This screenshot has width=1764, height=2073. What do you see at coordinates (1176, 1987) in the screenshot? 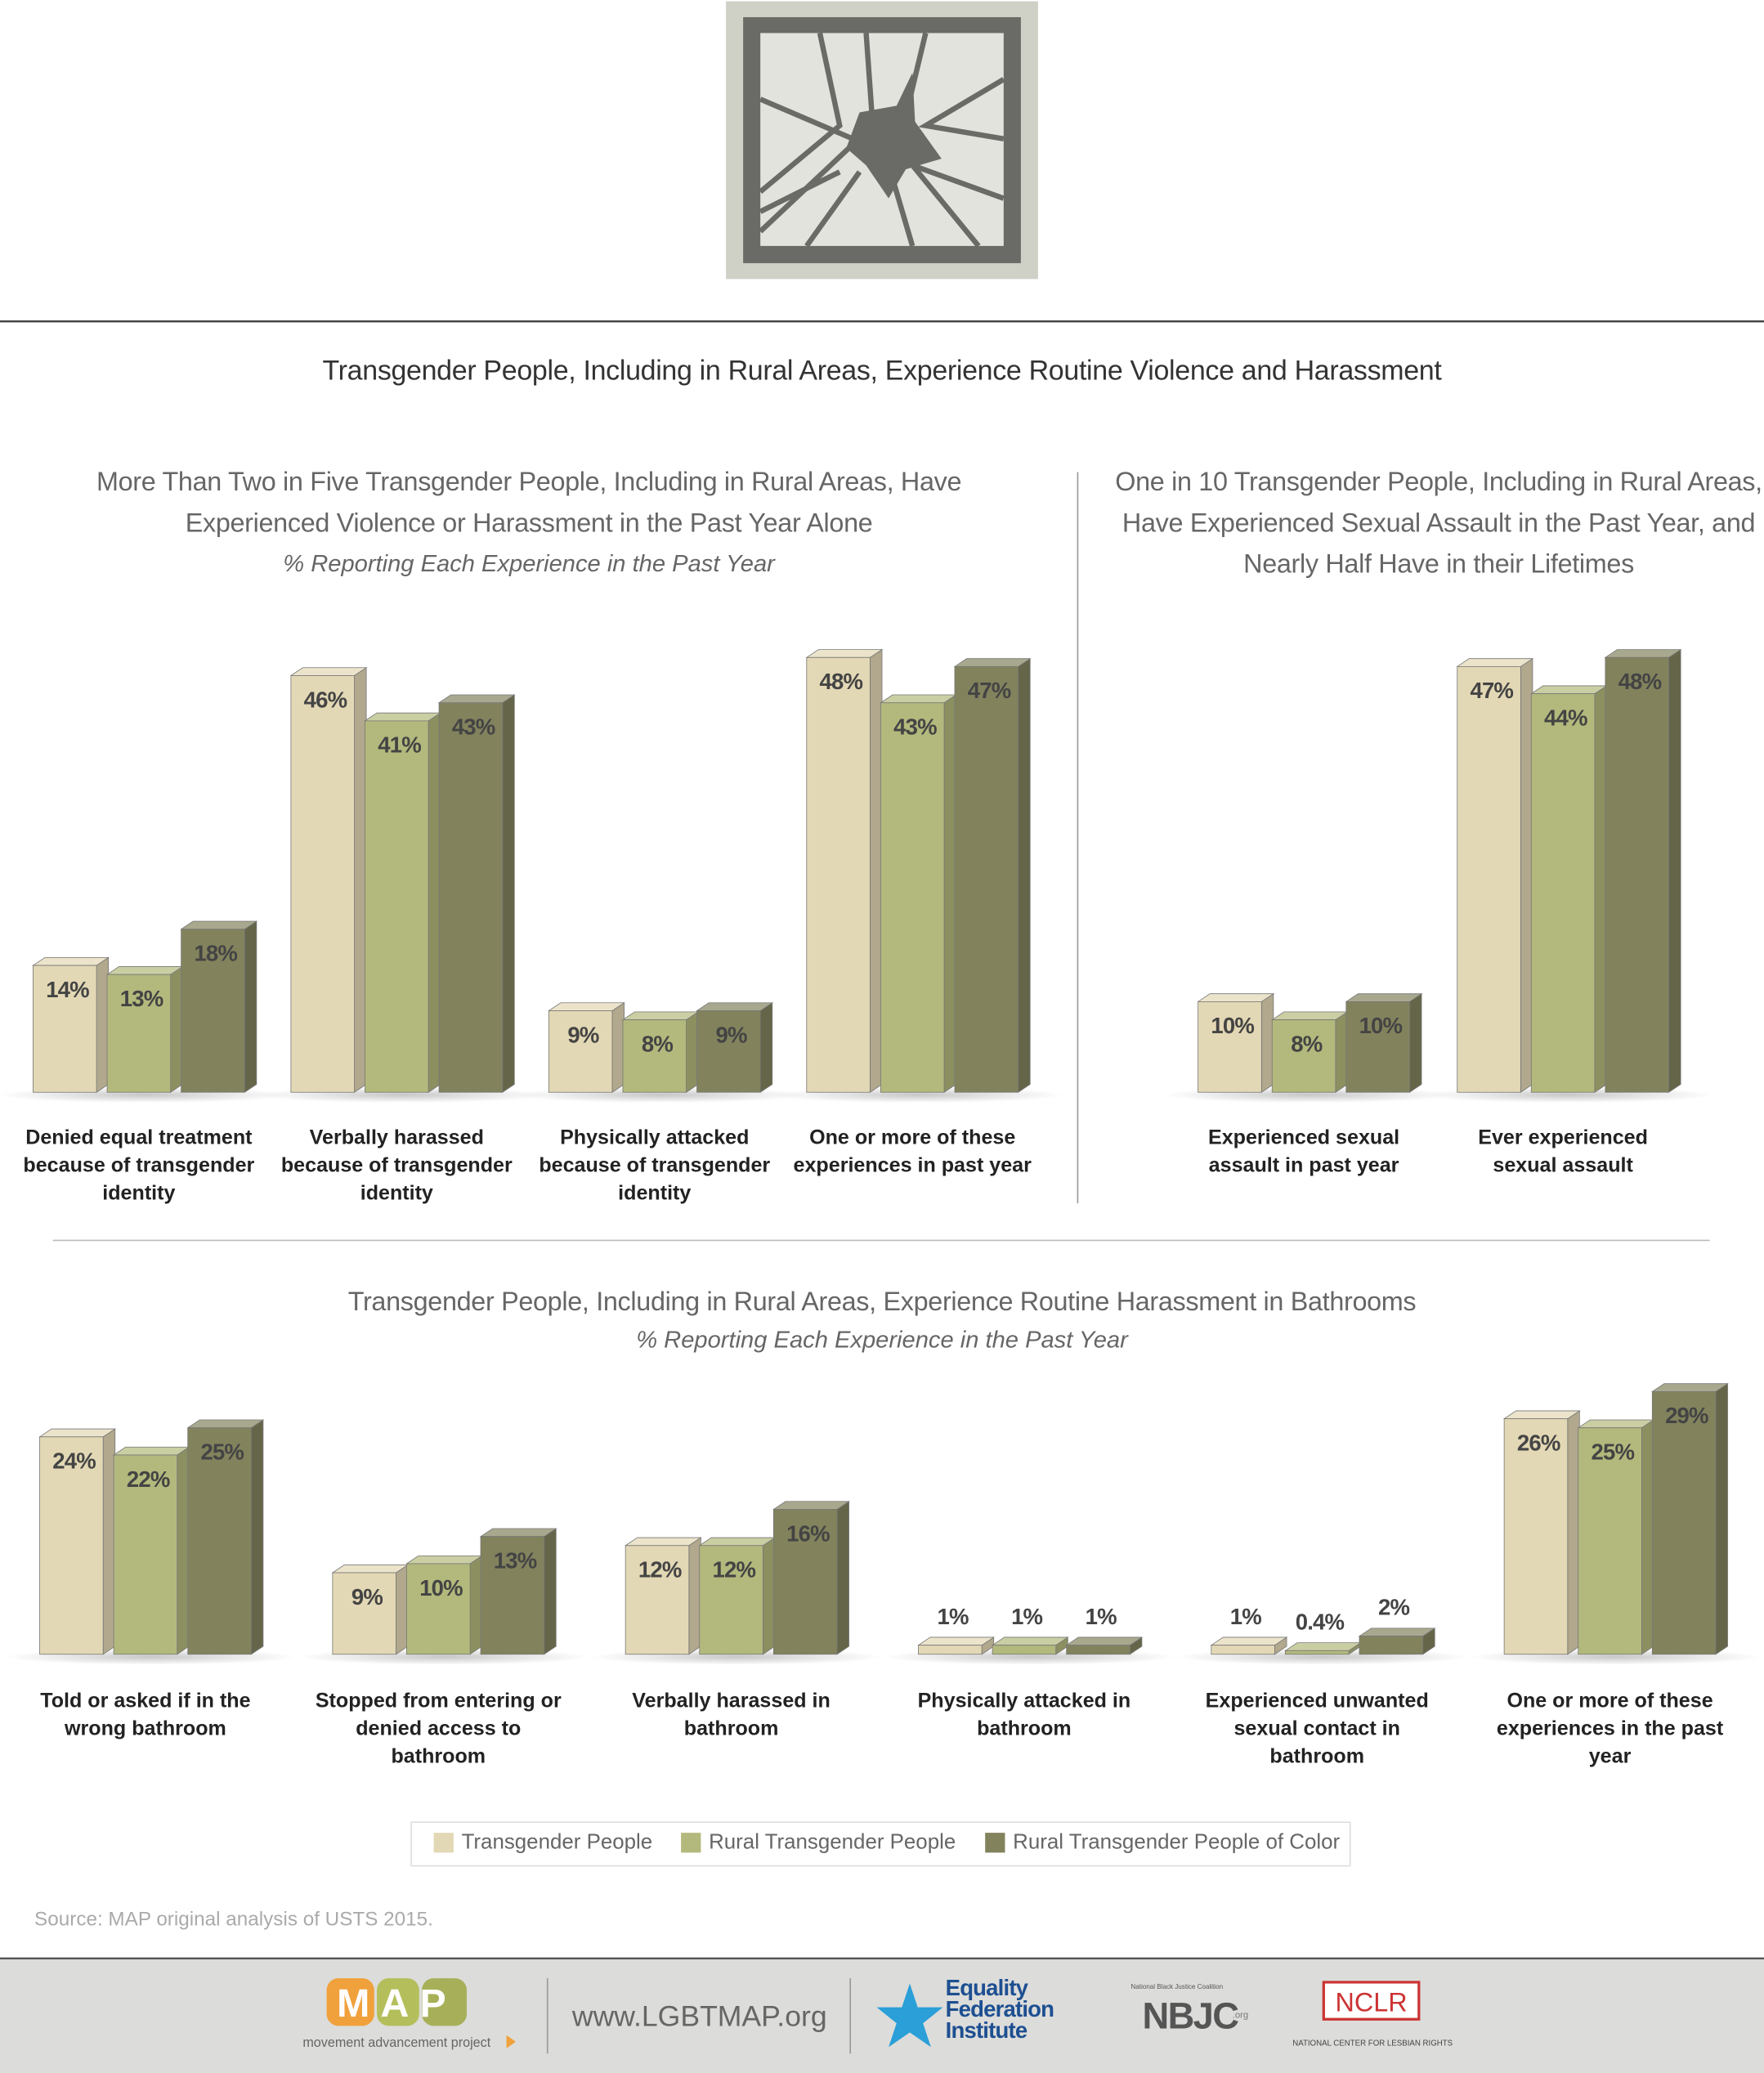
I see `nbjc-name: National Black Justice Coalition` at bounding box center [1176, 1987].